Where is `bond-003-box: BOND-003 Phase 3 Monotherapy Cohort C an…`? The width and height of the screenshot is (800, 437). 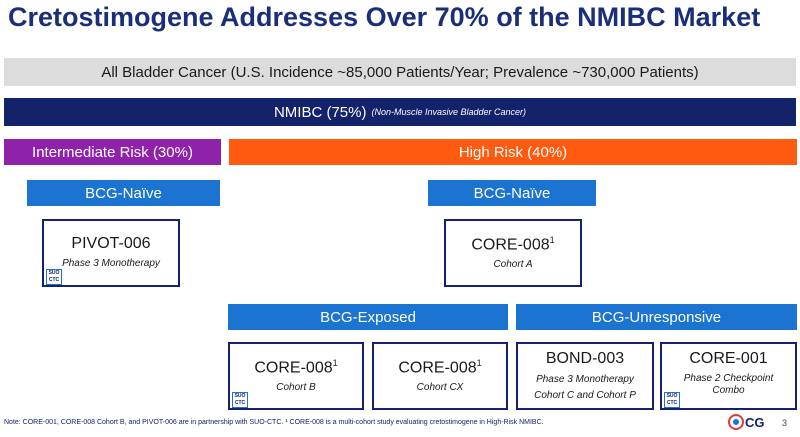 bond-003-box: BOND-003 Phase 3 Monotherapy Cohort C an… is located at coordinates (585, 376).